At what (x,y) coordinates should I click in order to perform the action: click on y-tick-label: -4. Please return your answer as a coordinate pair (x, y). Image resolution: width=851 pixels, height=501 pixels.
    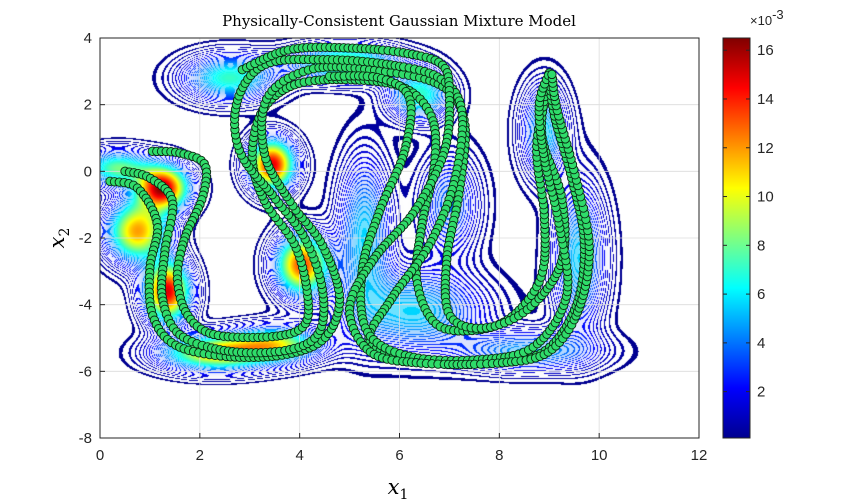
    Looking at the image, I should click on (85, 305).